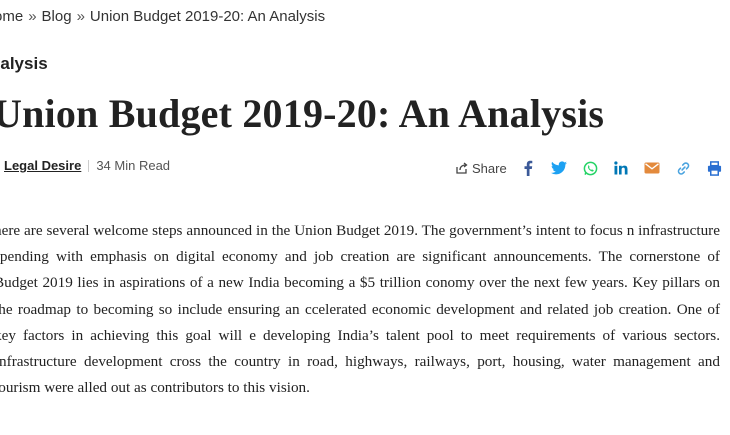 This screenshot has height=435, width=730. Describe the element at coordinates (43, 165) in the screenshot. I see `author-link: Legal Desire` at that location.